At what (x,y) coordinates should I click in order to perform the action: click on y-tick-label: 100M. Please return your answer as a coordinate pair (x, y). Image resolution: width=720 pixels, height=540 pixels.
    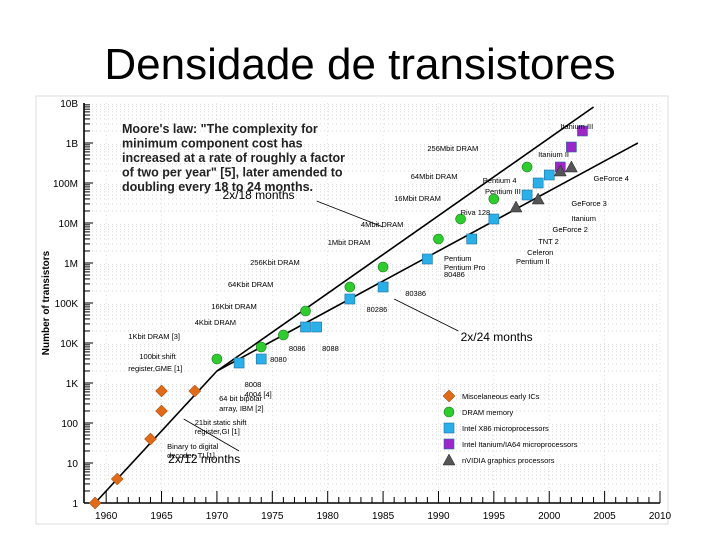
    Looking at the image, I should click on (65, 184).